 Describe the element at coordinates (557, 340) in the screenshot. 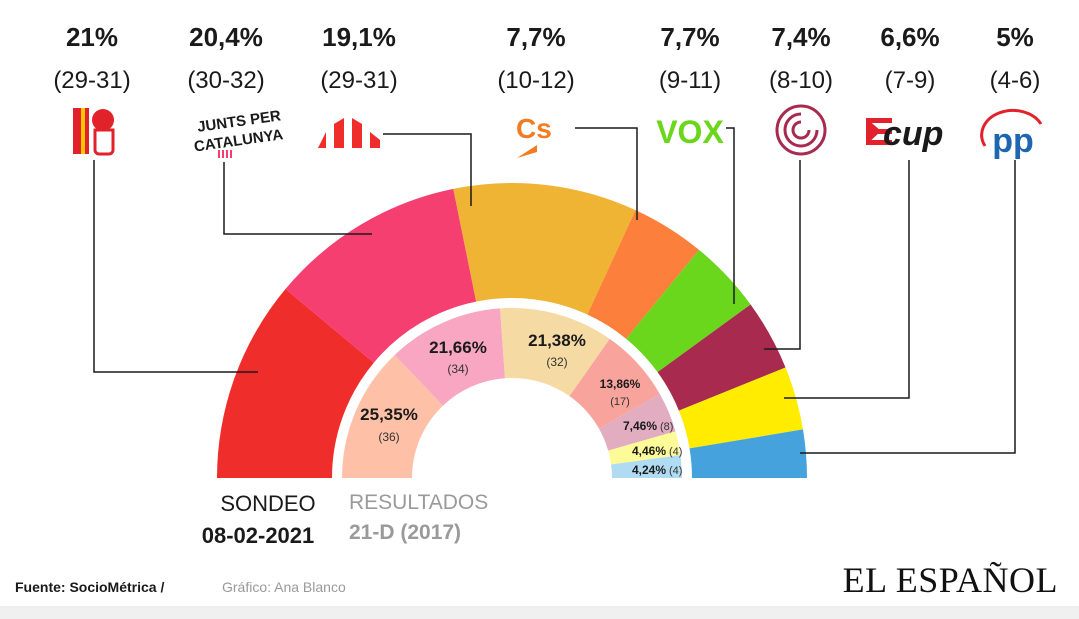

I see `result-percent: 21,38%` at that location.